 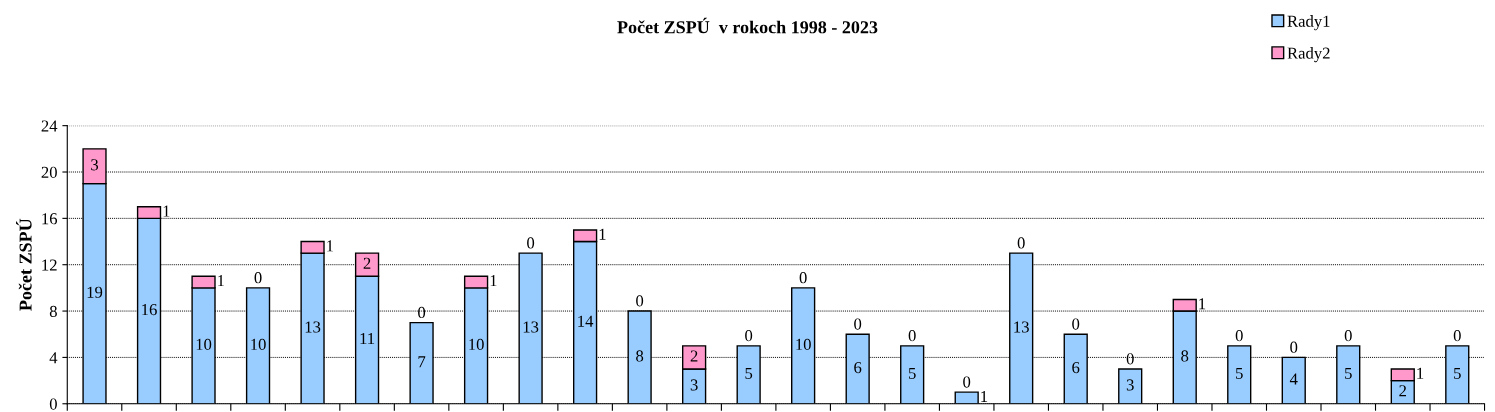 What do you see at coordinates (367, 339) in the screenshot?
I see `data-label: 11` at bounding box center [367, 339].